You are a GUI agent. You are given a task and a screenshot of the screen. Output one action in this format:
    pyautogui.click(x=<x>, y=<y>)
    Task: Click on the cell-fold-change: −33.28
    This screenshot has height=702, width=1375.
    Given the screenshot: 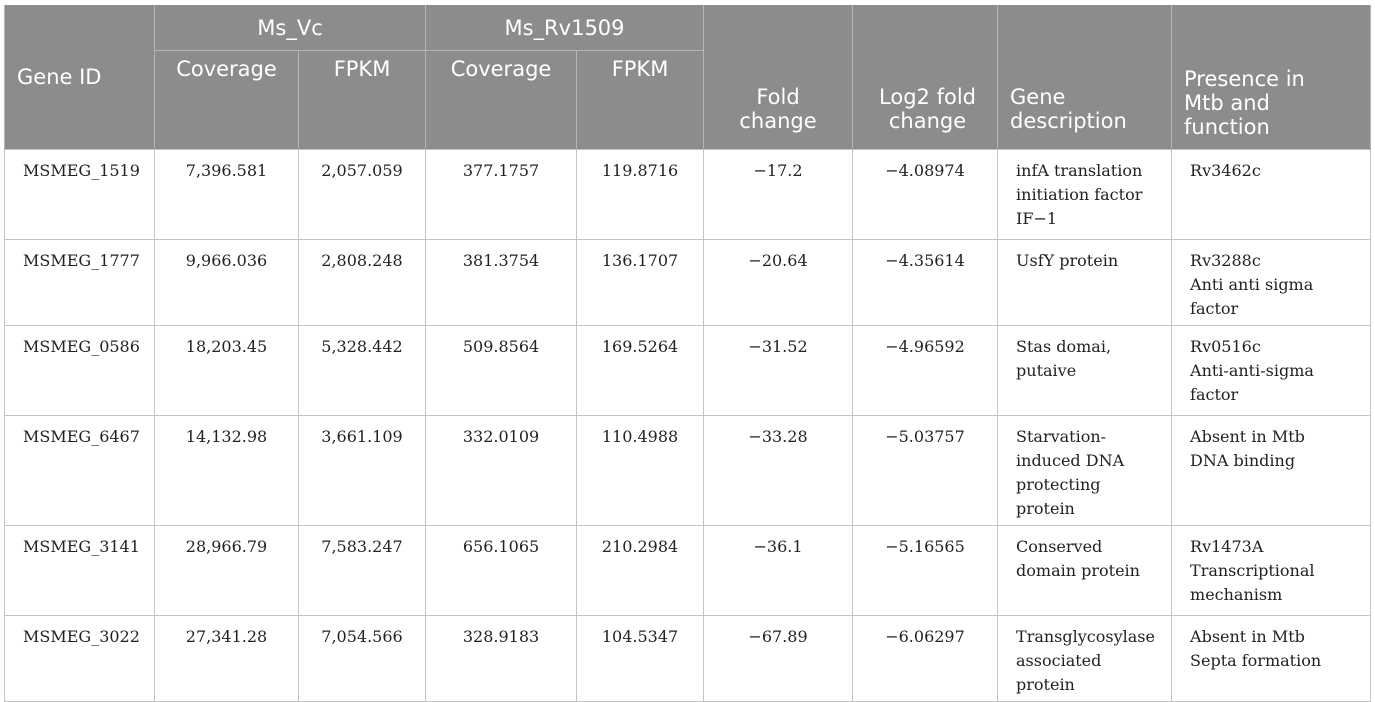 What is the action you would take?
    pyautogui.click(x=778, y=470)
    